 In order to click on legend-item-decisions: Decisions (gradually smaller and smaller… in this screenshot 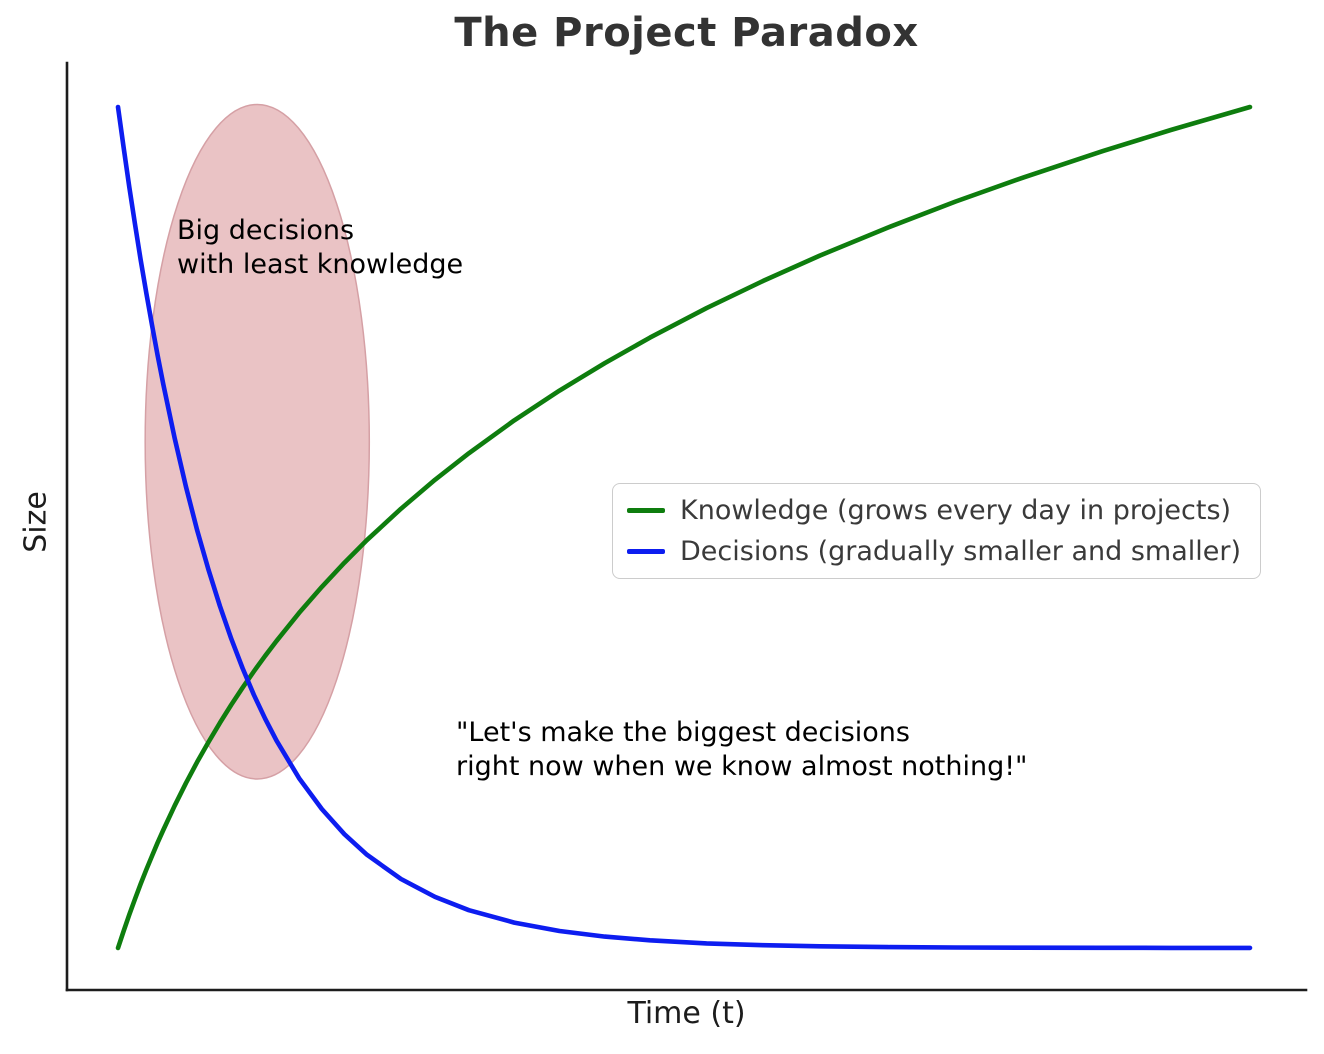, I will do `click(934, 551)`.